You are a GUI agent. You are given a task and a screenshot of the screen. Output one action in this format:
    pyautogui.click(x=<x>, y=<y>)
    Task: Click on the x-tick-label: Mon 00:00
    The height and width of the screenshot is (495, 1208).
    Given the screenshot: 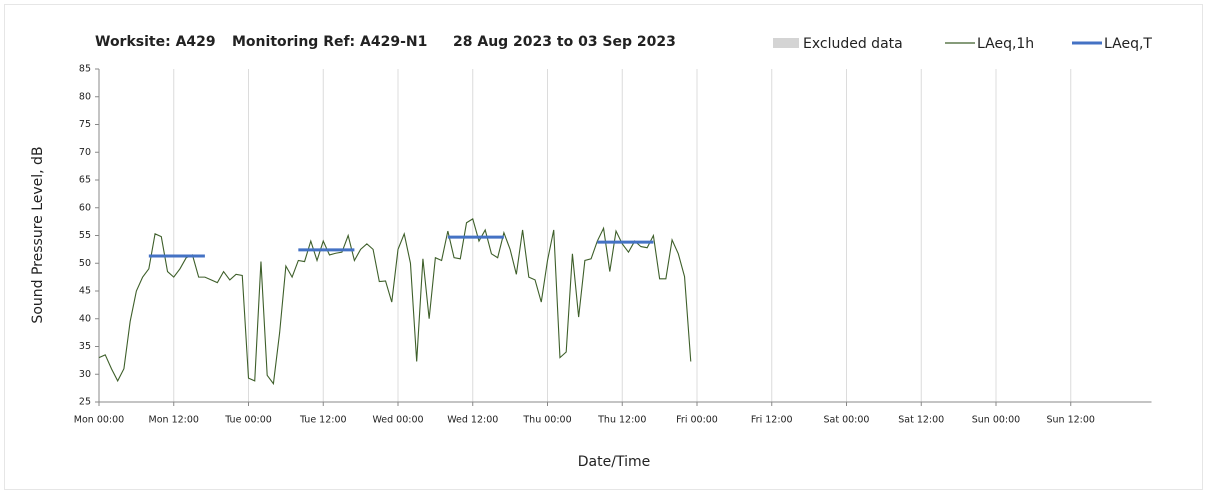 What is the action you would take?
    pyautogui.click(x=99, y=420)
    